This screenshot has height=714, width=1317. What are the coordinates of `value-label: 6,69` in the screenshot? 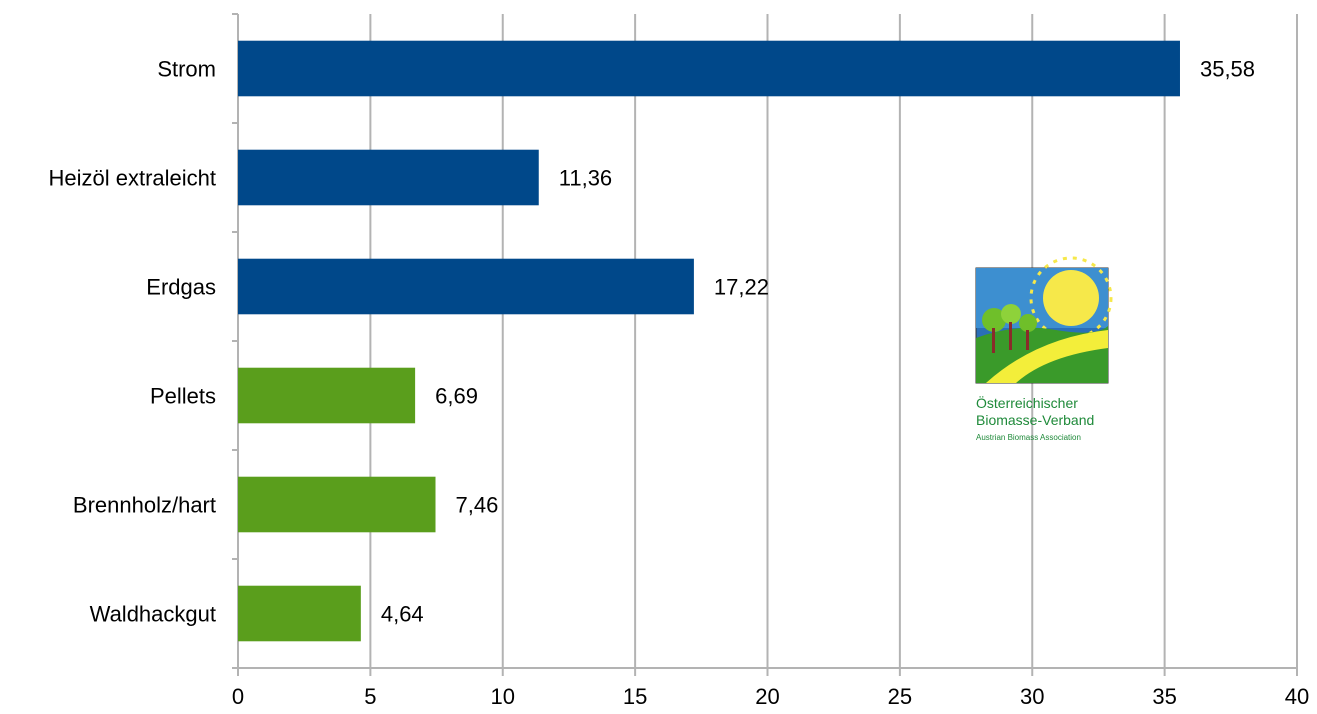 It's located at (456, 396).